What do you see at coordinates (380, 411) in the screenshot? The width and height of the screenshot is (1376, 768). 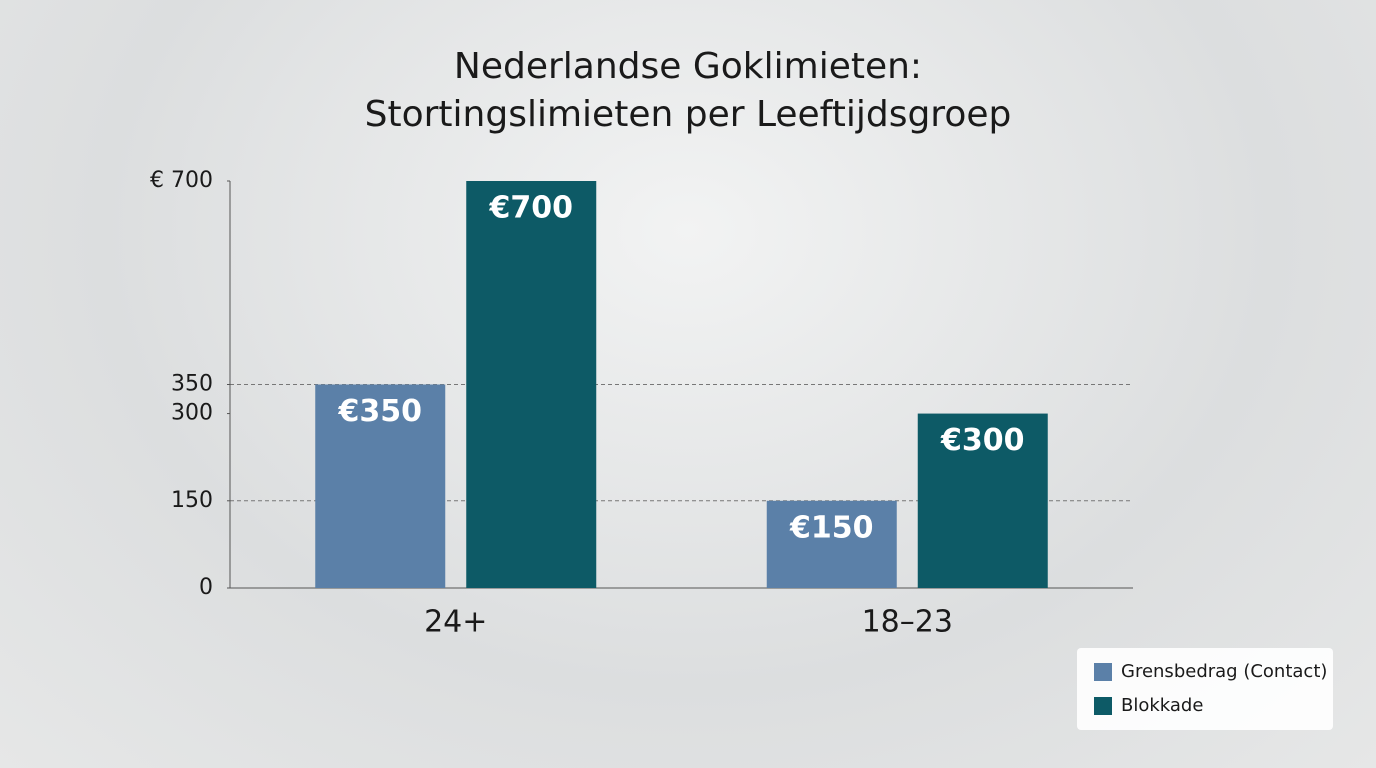 I see `value-label: €350` at bounding box center [380, 411].